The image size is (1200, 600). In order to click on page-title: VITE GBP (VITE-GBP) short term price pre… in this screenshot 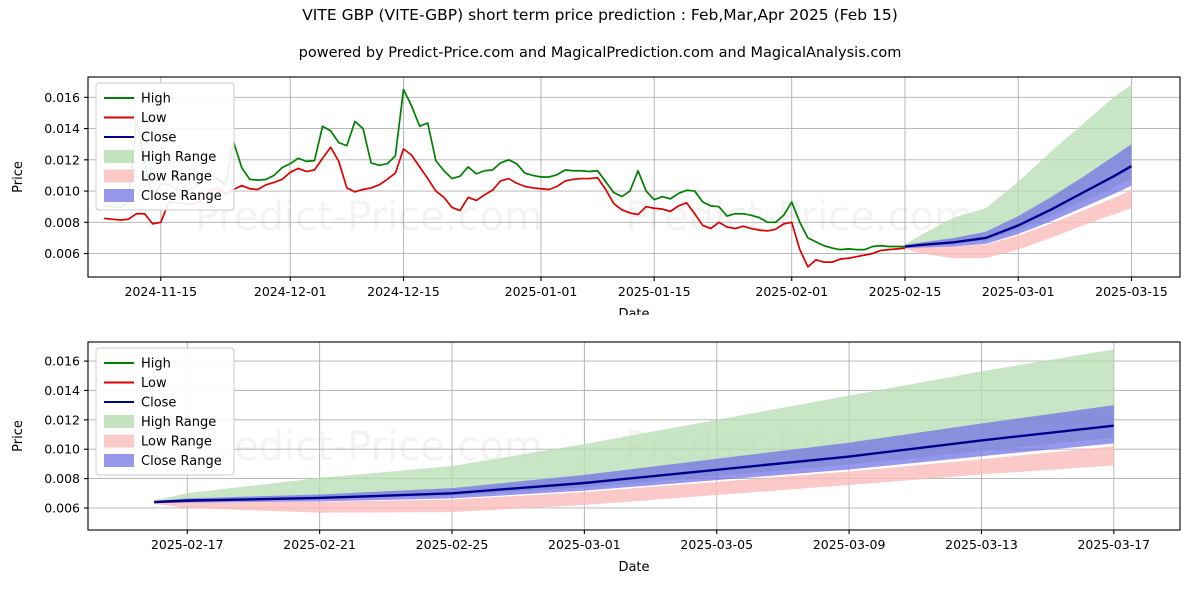, I will do `click(600, 15)`.